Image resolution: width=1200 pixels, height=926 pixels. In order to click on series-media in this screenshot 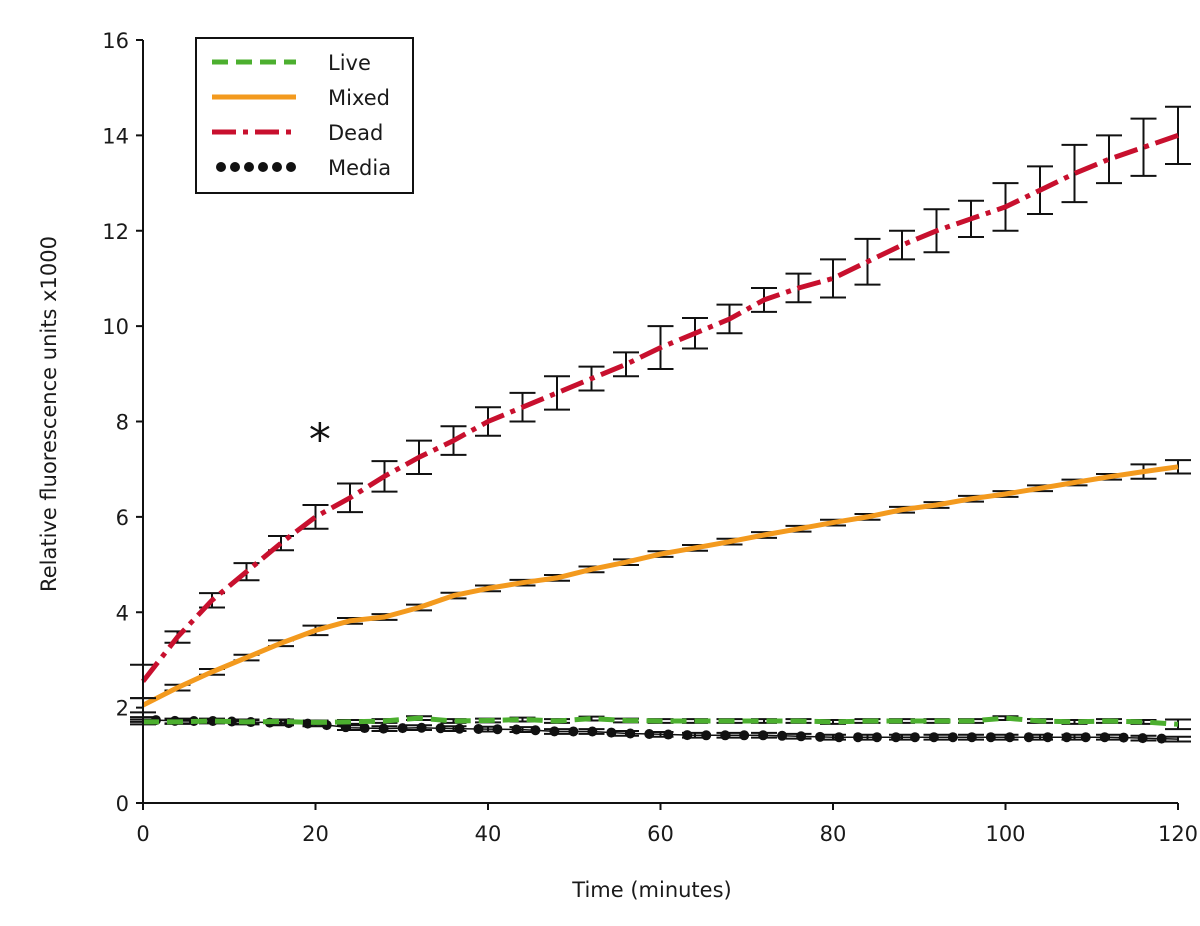, I will do `click(660, 729)`.